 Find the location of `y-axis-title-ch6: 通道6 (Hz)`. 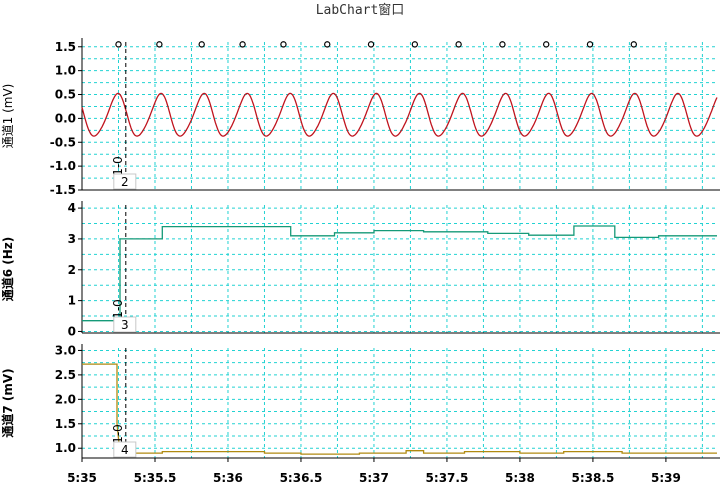

y-axis-title-ch6: 通道6 (Hz) is located at coordinates (7, 269).